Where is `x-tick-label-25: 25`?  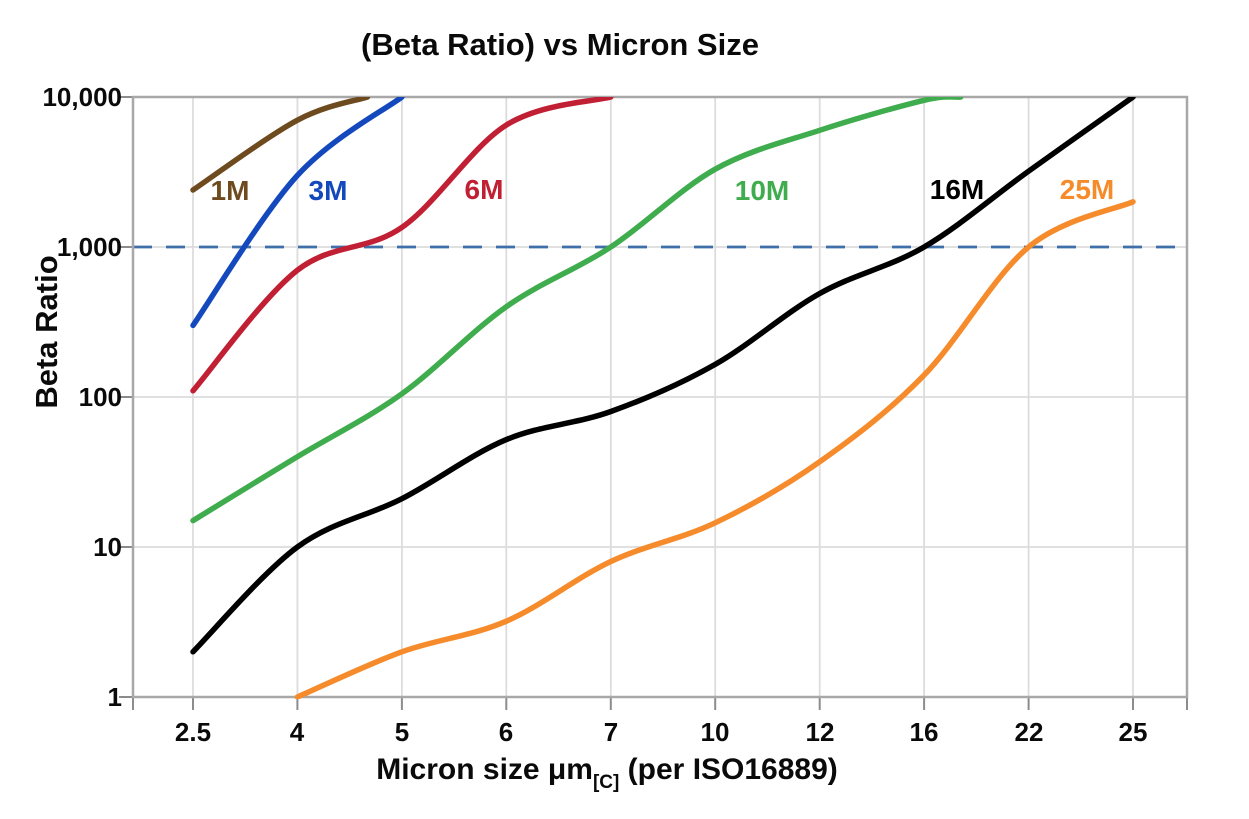
x-tick-label-25: 25 is located at coordinates (1133, 732).